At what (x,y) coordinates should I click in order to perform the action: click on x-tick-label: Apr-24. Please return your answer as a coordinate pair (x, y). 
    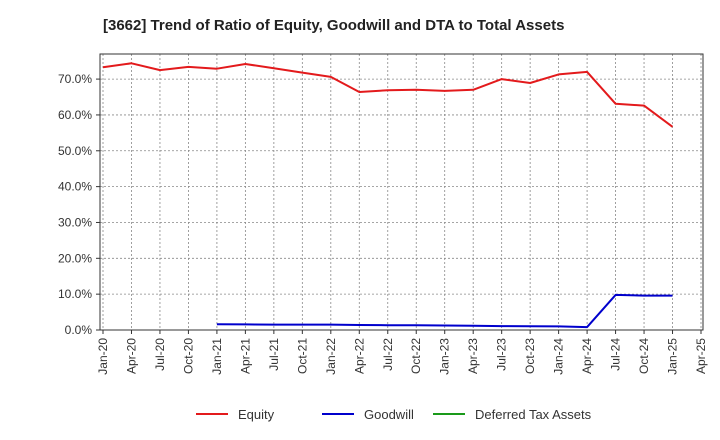
    Looking at the image, I should click on (587, 356).